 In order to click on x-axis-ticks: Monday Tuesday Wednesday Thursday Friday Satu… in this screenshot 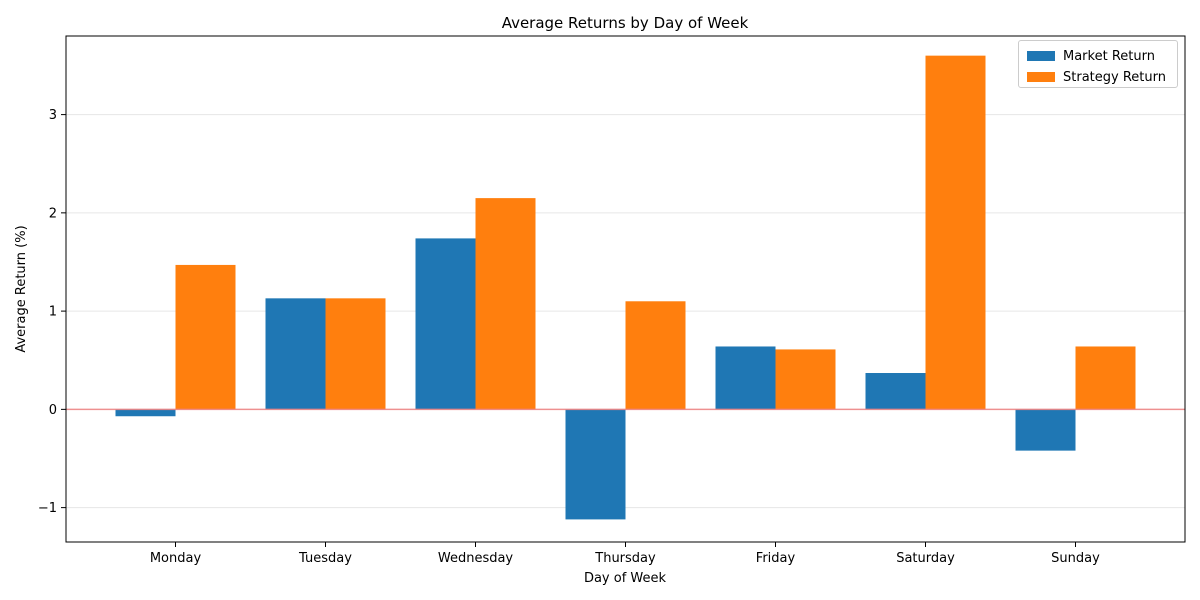, I will do `click(625, 554)`.